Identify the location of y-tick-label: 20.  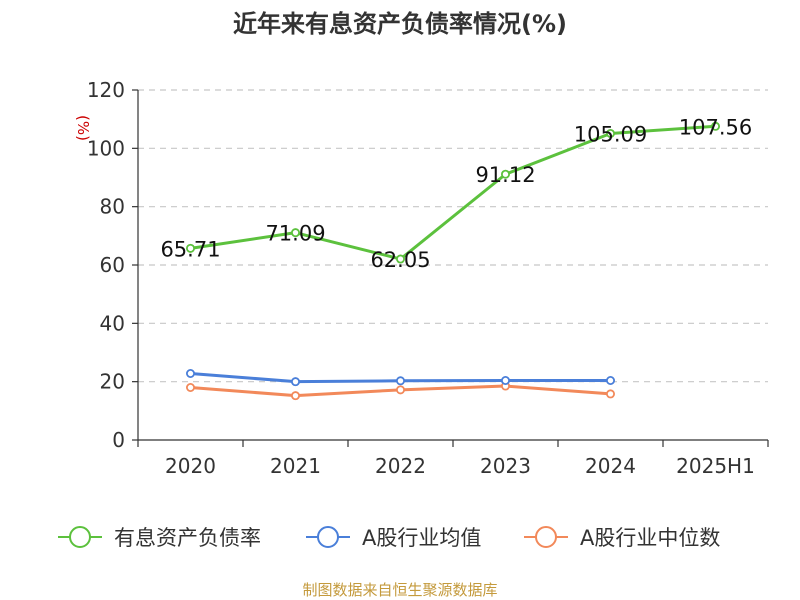
(112, 382).